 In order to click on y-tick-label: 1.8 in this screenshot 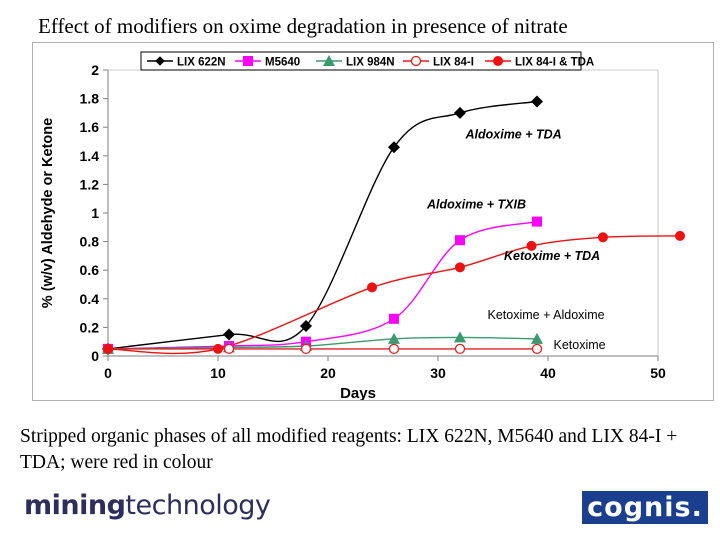, I will do `click(90, 99)`.